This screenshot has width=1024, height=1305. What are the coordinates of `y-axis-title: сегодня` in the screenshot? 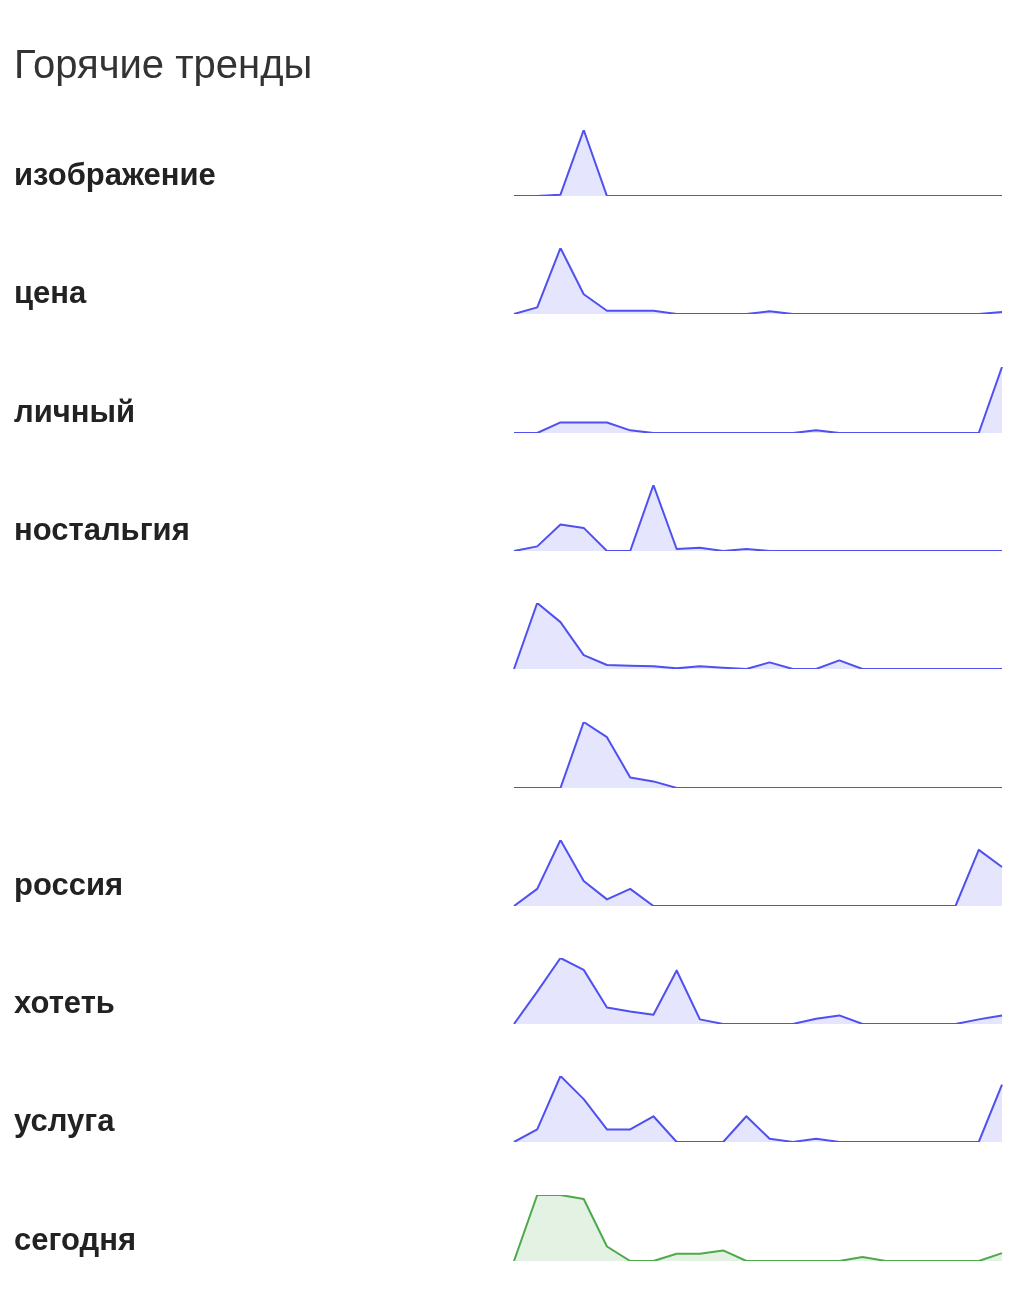 It's located at (75, 1239).